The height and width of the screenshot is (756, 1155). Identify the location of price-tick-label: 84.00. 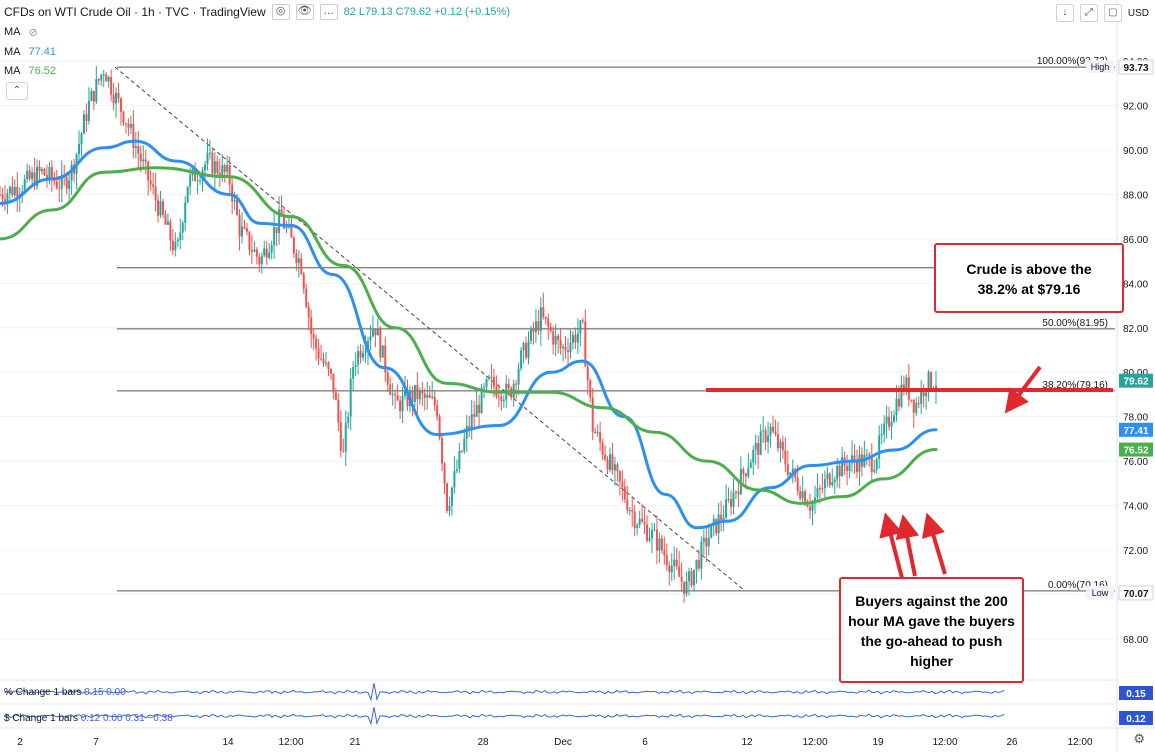
(1135, 284).